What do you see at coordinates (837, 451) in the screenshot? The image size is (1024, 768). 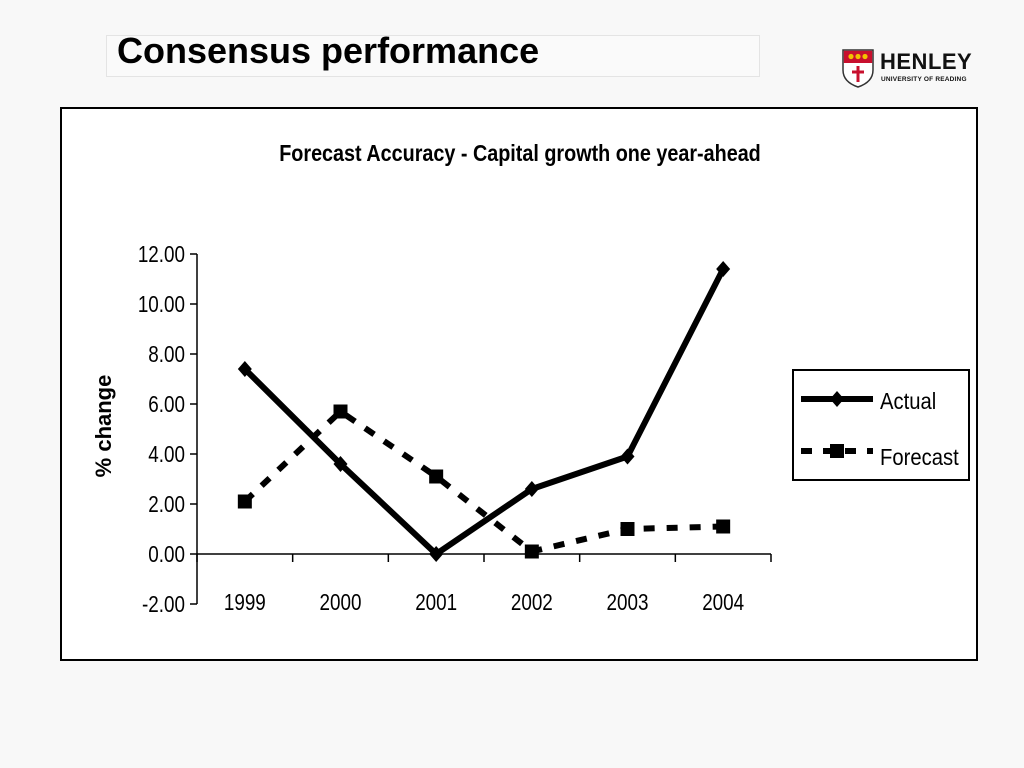 I see `legend-forecast-marker` at bounding box center [837, 451].